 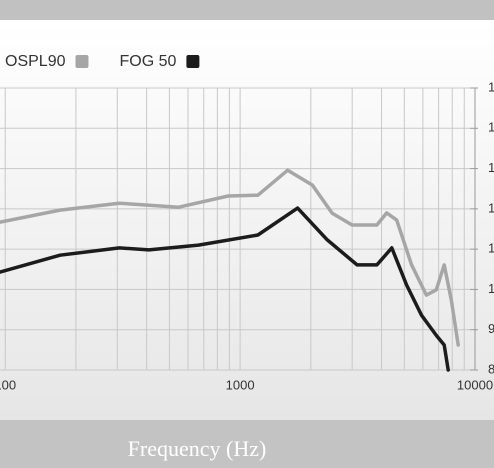 I want to click on y-tick-label: 150, so click(x=491, y=86).